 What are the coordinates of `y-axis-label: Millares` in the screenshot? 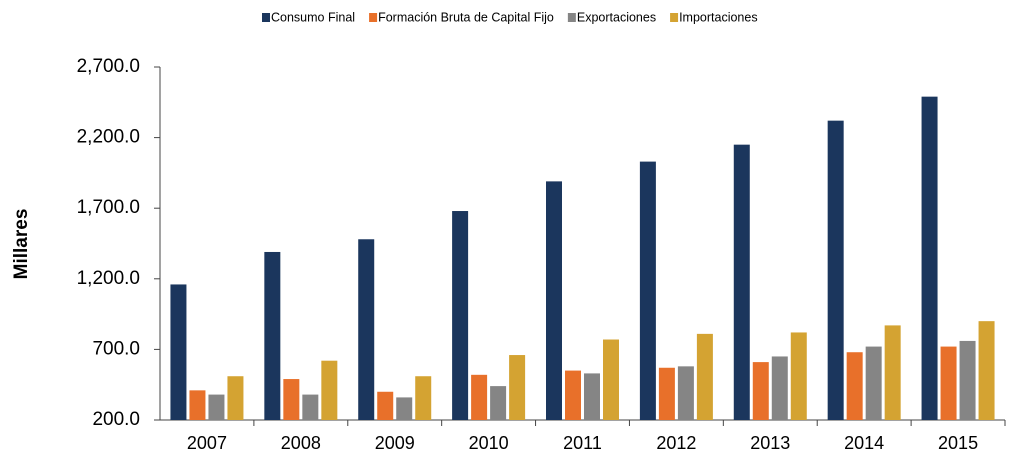 It's located at (21, 244).